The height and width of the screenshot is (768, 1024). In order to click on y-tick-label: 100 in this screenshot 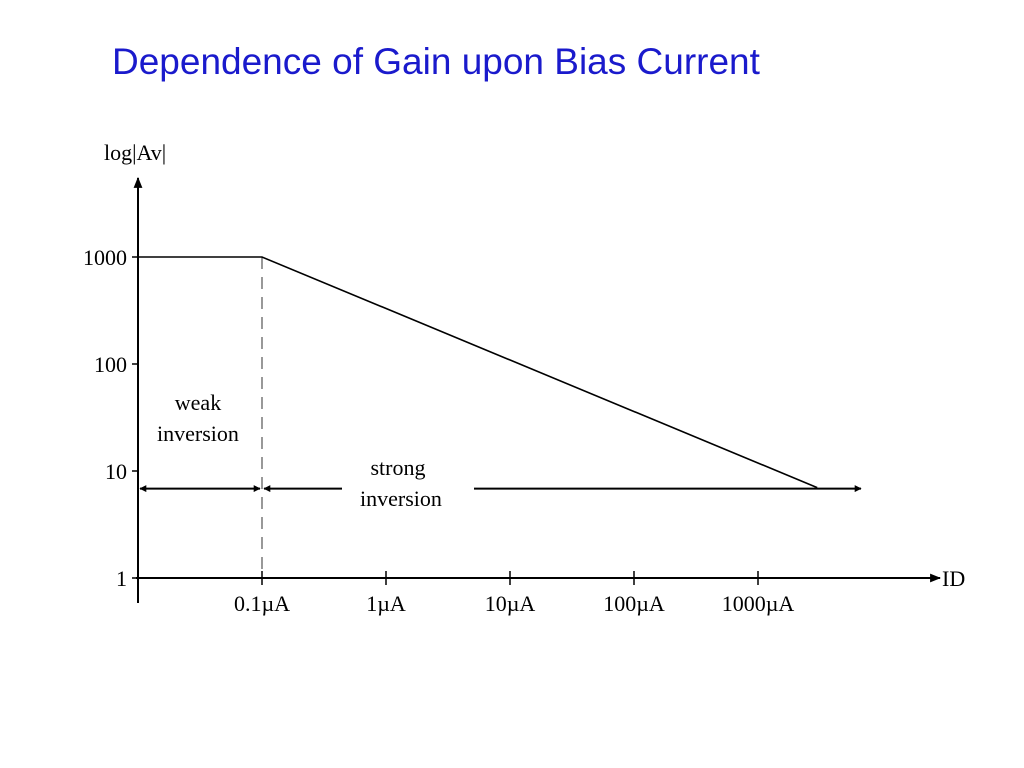, I will do `click(110, 364)`.